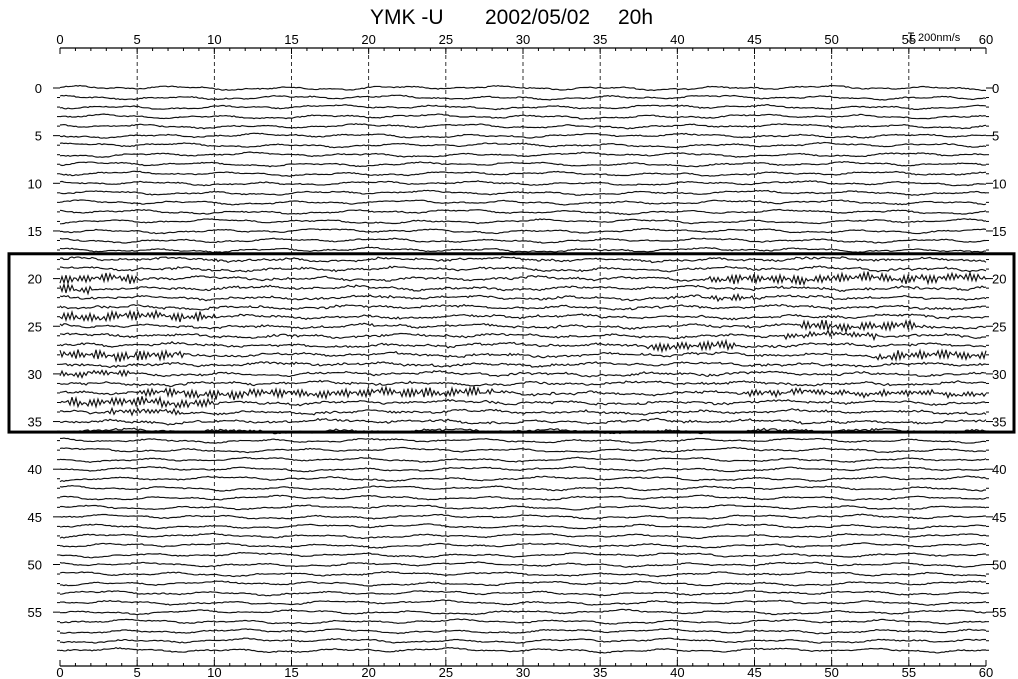  I want to click on y-tick-label-left: 55, so click(35, 612).